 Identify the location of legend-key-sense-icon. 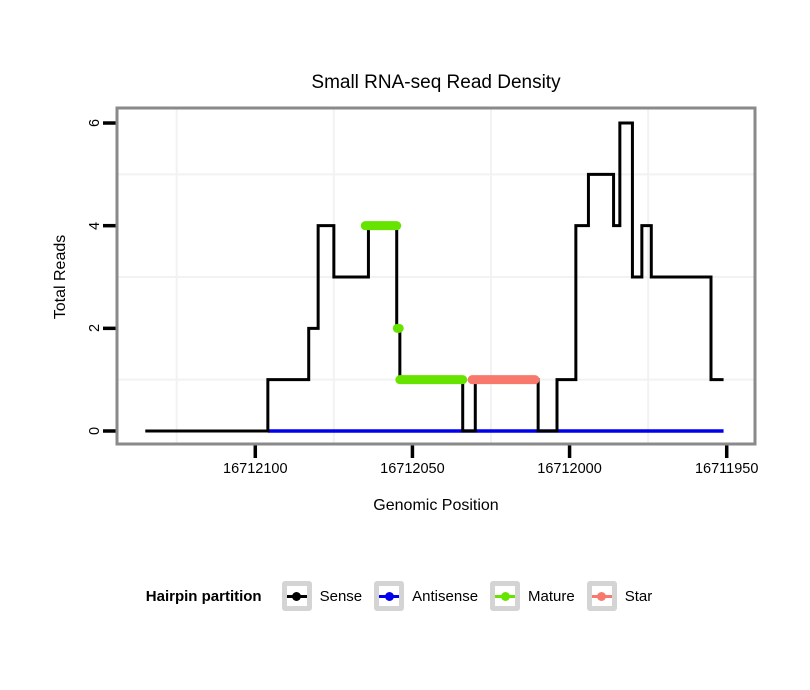
(296, 596).